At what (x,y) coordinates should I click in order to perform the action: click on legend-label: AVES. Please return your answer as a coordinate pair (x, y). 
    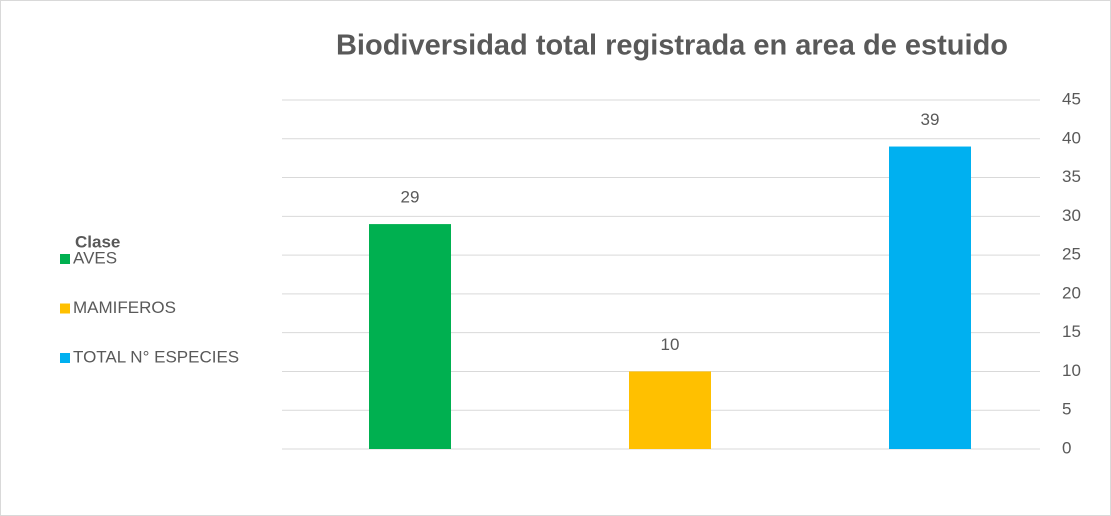
    Looking at the image, I should click on (95, 257).